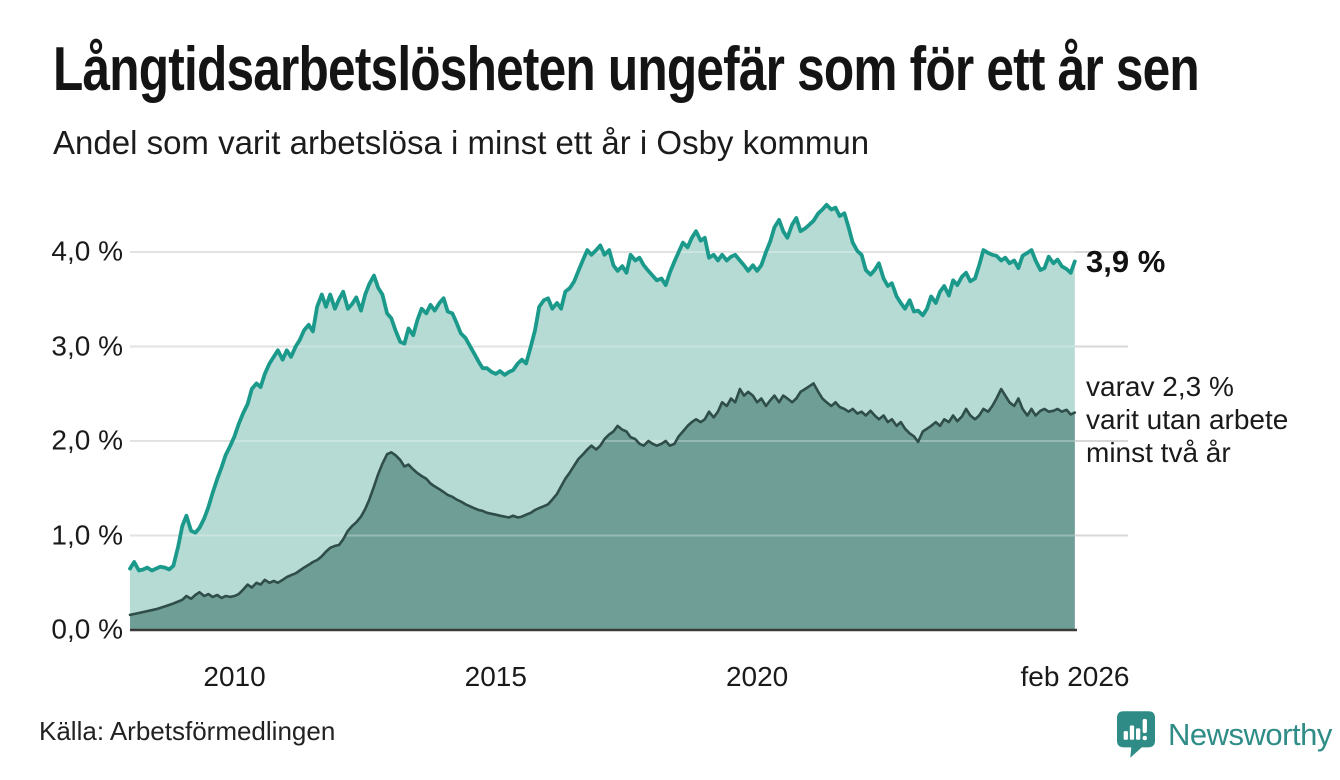  Describe the element at coordinates (1136, 734) in the screenshot. I see `newsworthy-bubble-chart-icon` at that location.